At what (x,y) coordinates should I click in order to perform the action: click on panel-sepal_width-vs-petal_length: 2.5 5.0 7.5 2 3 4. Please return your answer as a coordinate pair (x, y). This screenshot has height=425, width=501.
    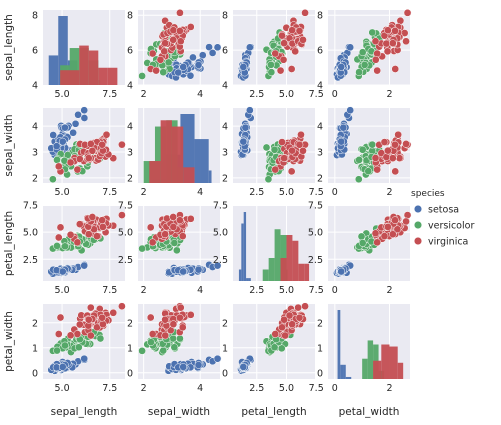
    Looking at the image, I should click on (273, 152).